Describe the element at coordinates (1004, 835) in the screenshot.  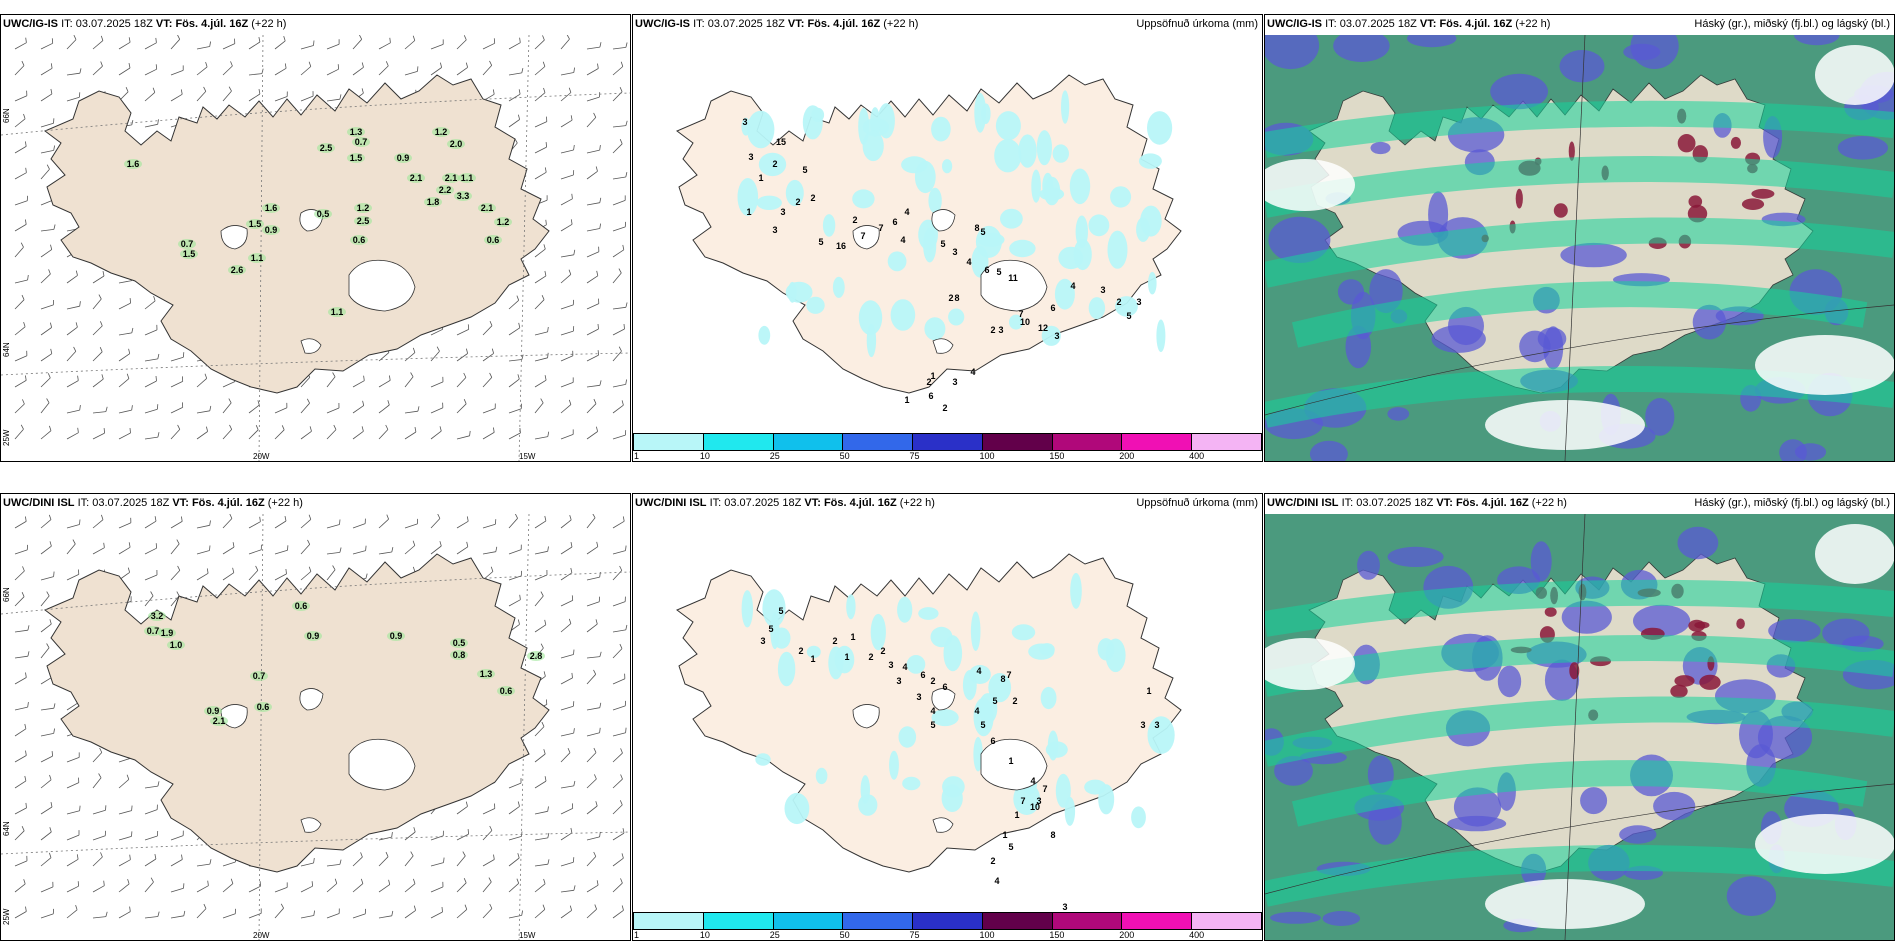
I see `map-value-label: 1` at that location.